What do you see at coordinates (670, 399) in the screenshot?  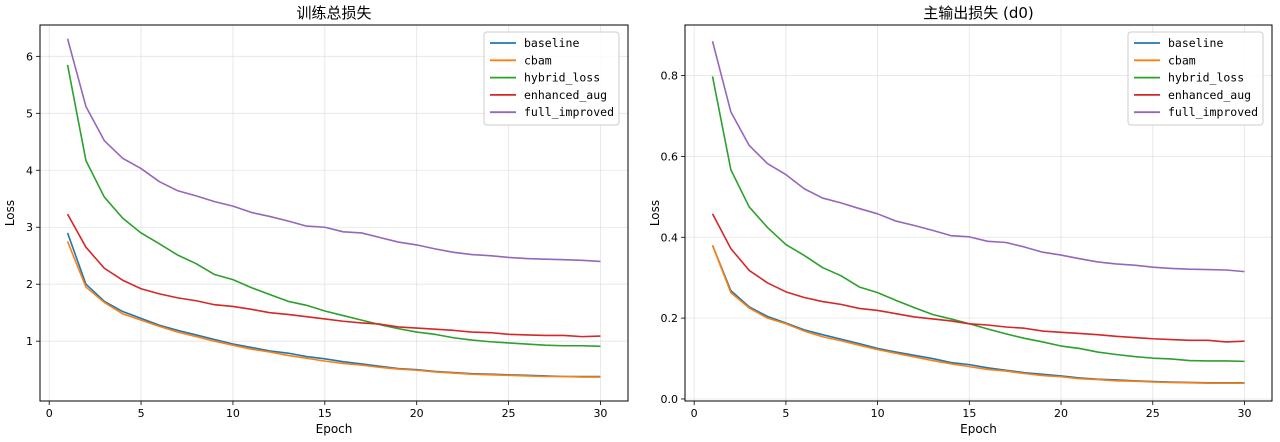 I see `y-tick-label: 0.0` at bounding box center [670, 399].